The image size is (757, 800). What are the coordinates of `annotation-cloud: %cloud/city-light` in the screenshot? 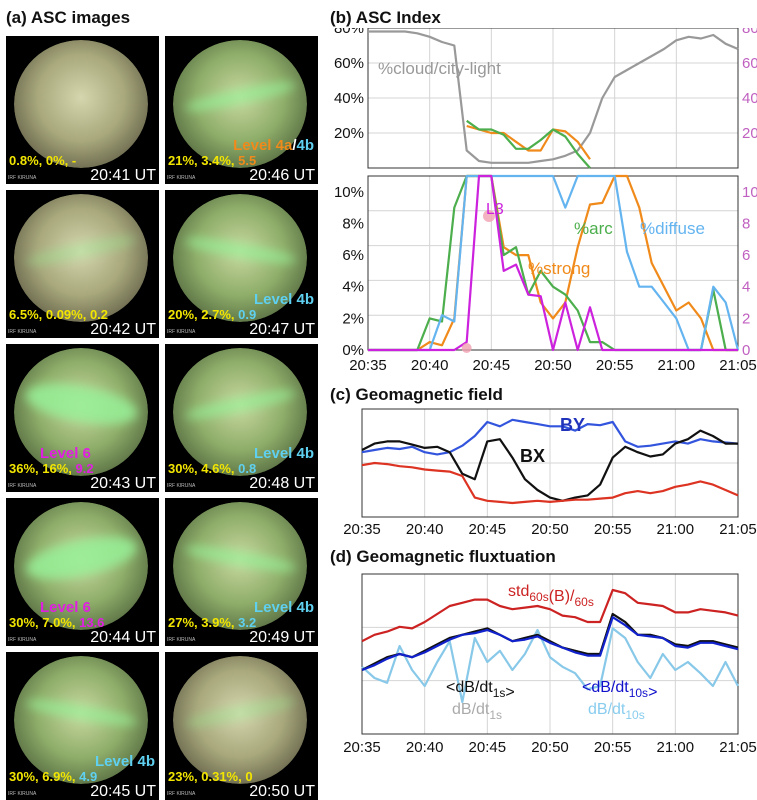 It's located at (439, 68).